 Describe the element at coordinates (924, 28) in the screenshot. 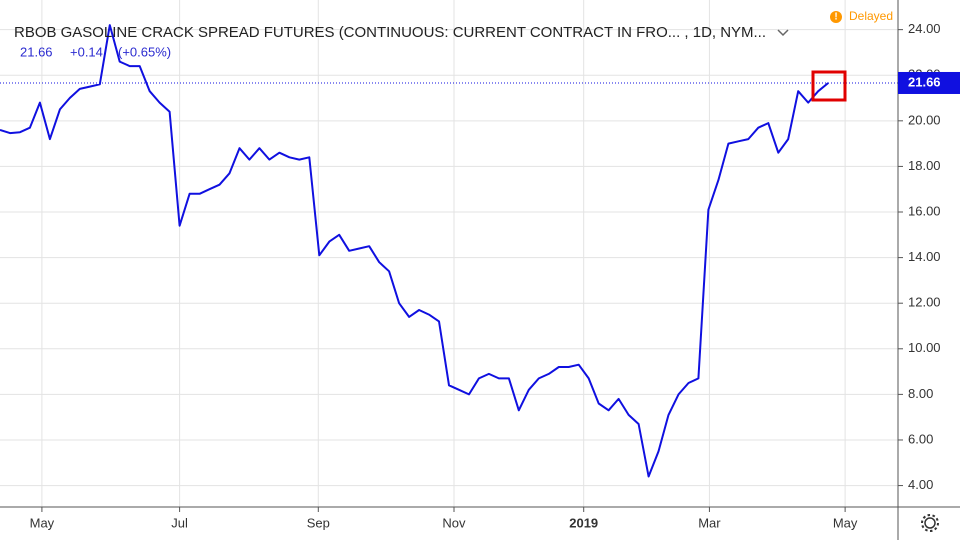

I see `y-tick-label: 24.00` at that location.